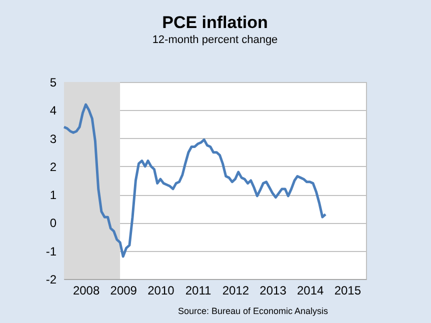  What do you see at coordinates (253, 311) in the screenshot?
I see `source-note: Source: Bureau of Economic Analysis` at bounding box center [253, 311].